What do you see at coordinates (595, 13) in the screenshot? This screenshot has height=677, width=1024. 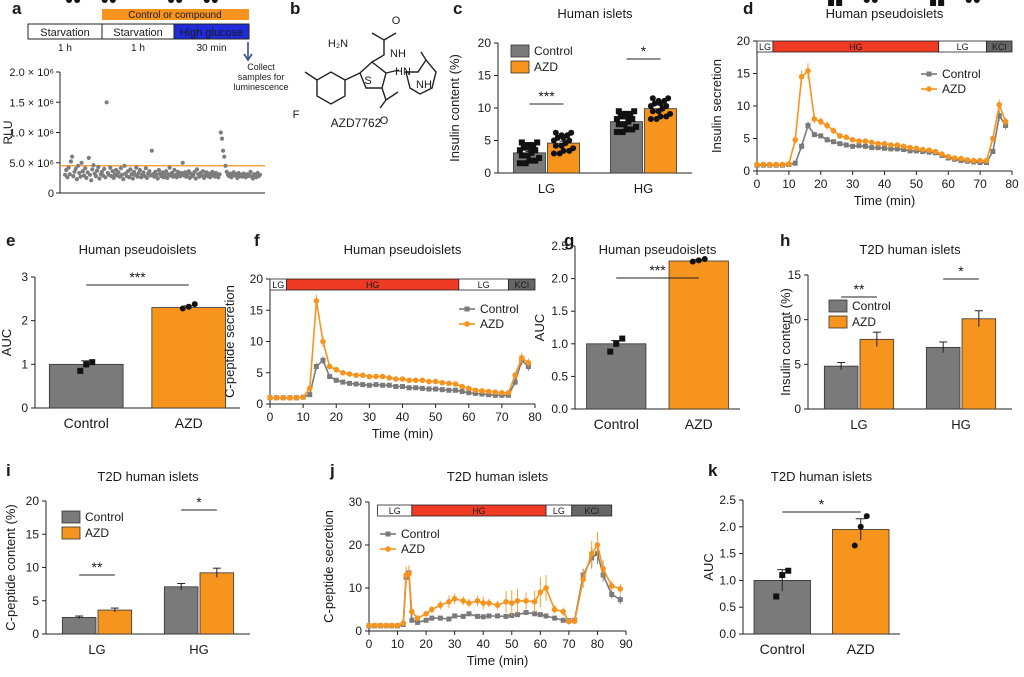 I see `chart-title: Human islets` at bounding box center [595, 13].